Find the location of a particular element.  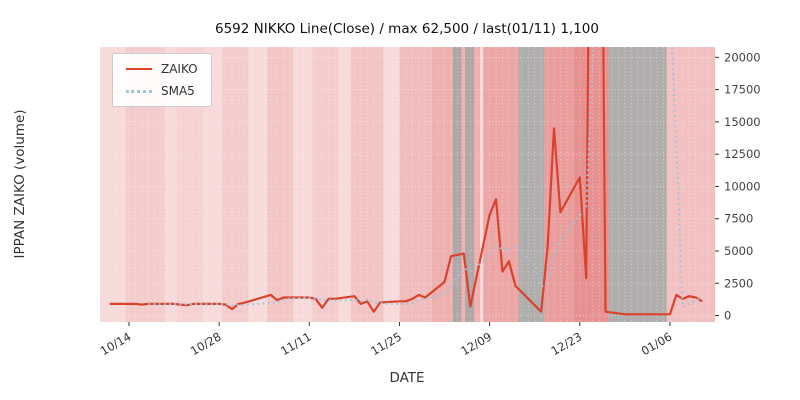

sma5-line-swatch is located at coordinates (139, 91).